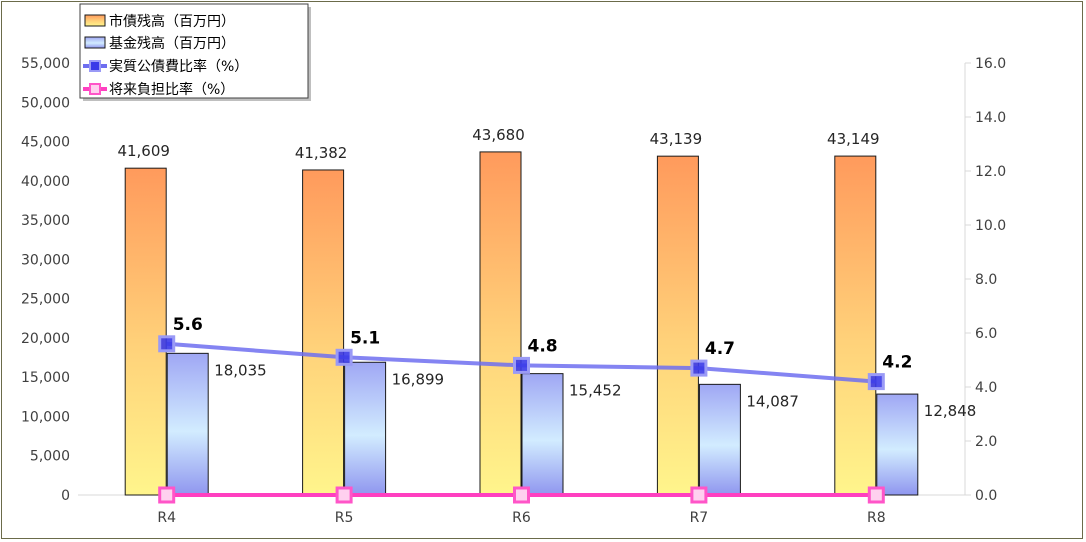  What do you see at coordinates (986, 442) in the screenshot?
I see `right-tick-label: 2.0` at bounding box center [986, 442].